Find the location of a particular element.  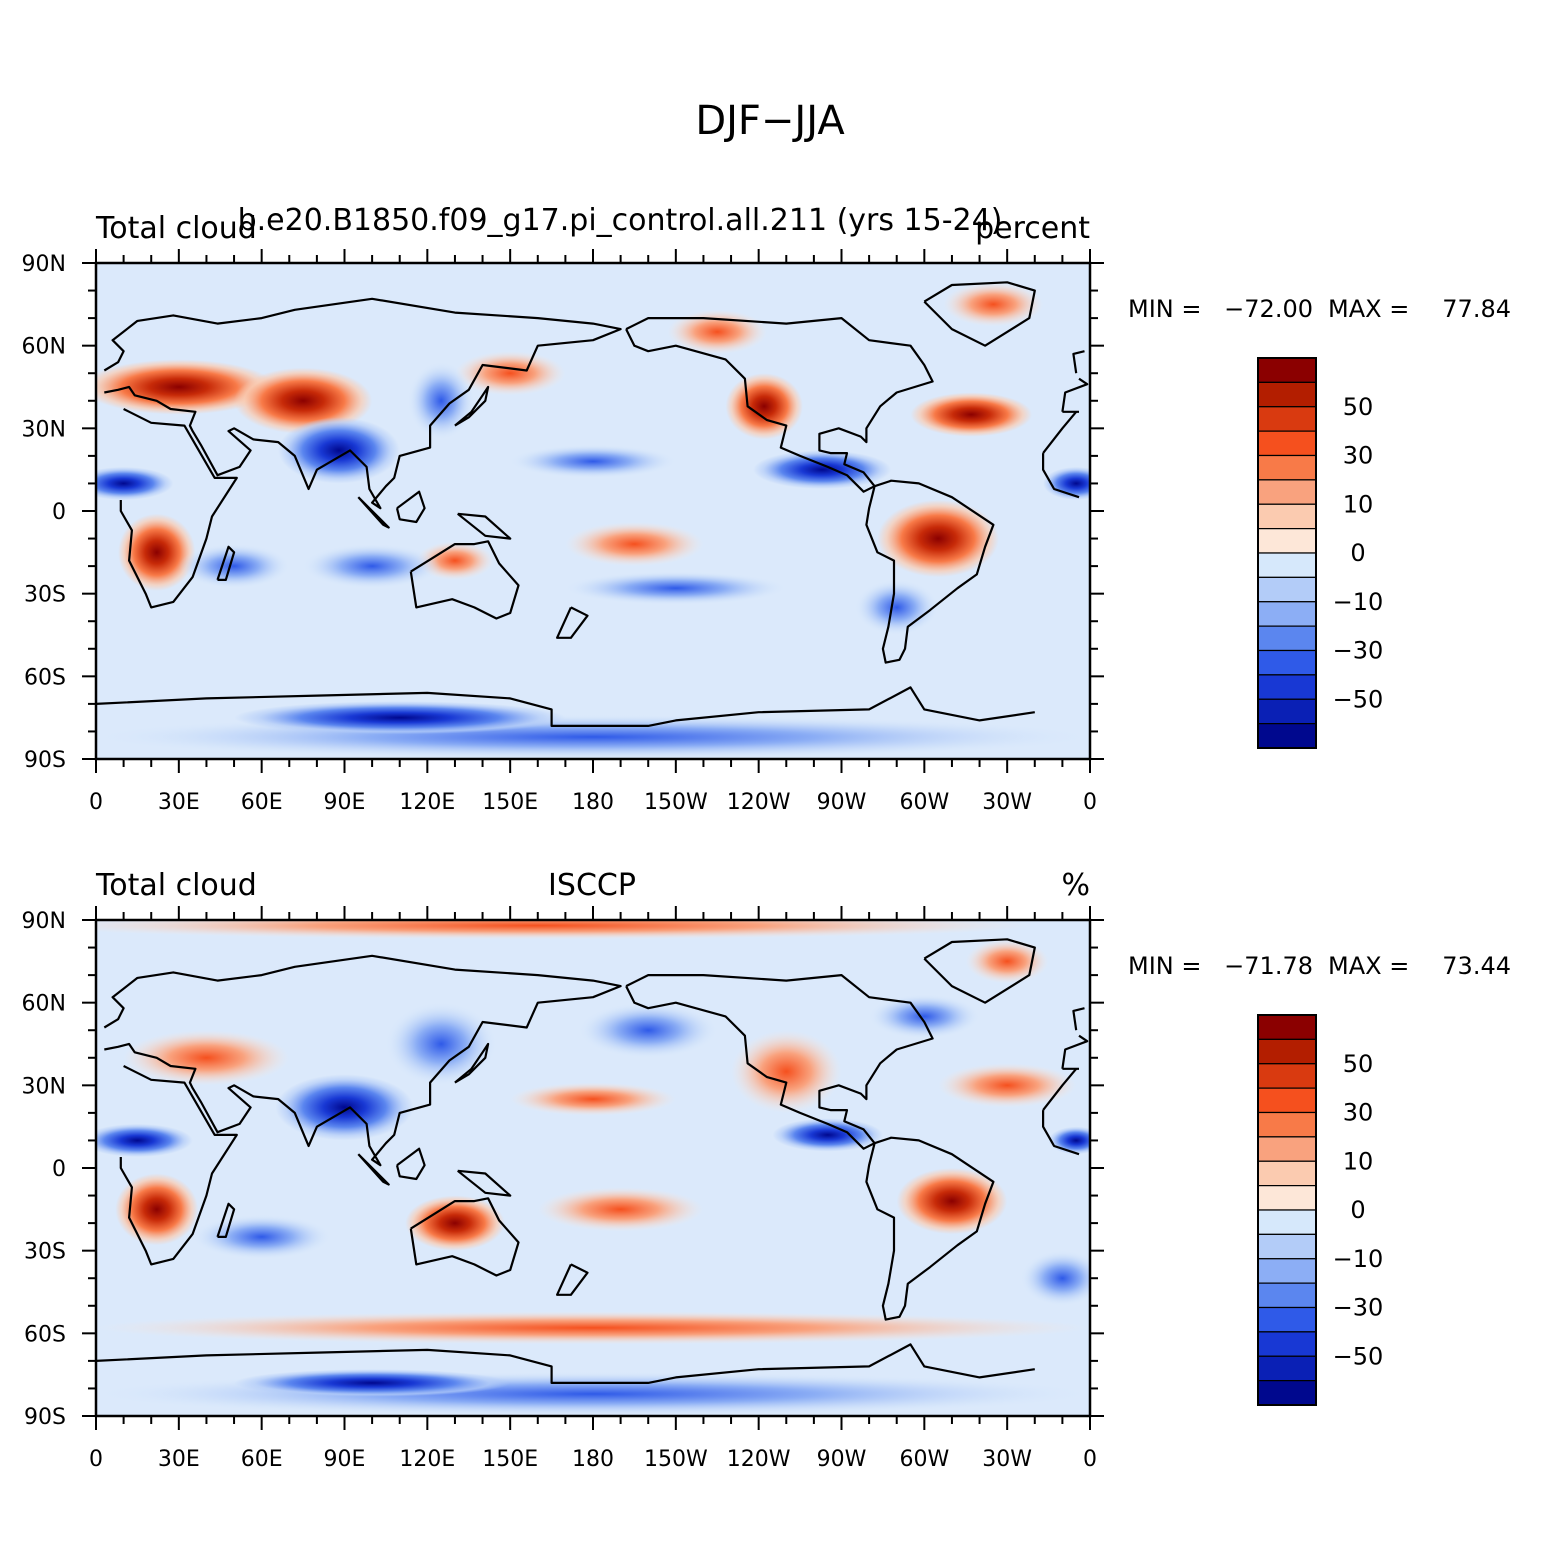

coastline-madagascar is located at coordinates (226, 1220).